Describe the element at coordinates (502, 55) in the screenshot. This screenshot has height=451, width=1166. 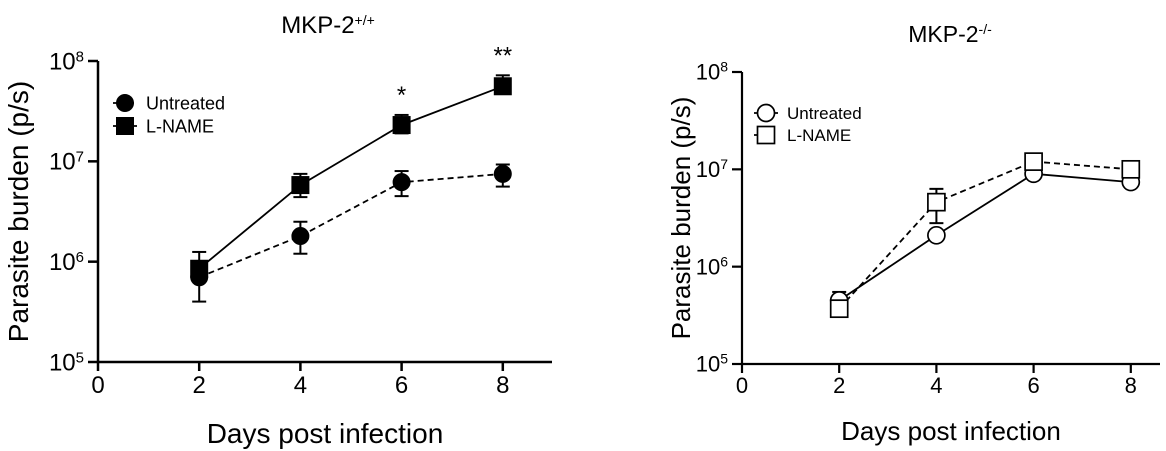
I see `significance-annotation: **` at that location.